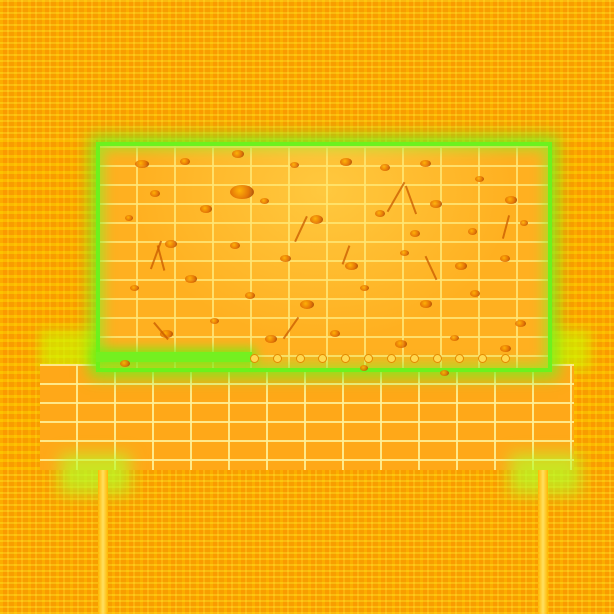  I want to click on right-pillar, so click(543, 542).